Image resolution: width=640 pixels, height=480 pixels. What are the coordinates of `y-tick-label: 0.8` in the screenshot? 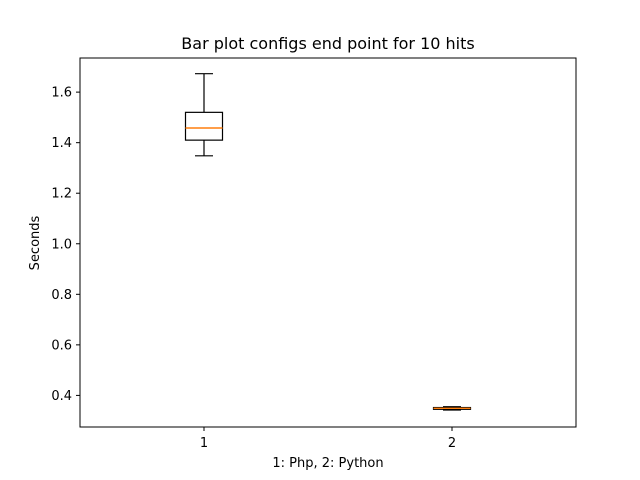 It's located at (61, 295).